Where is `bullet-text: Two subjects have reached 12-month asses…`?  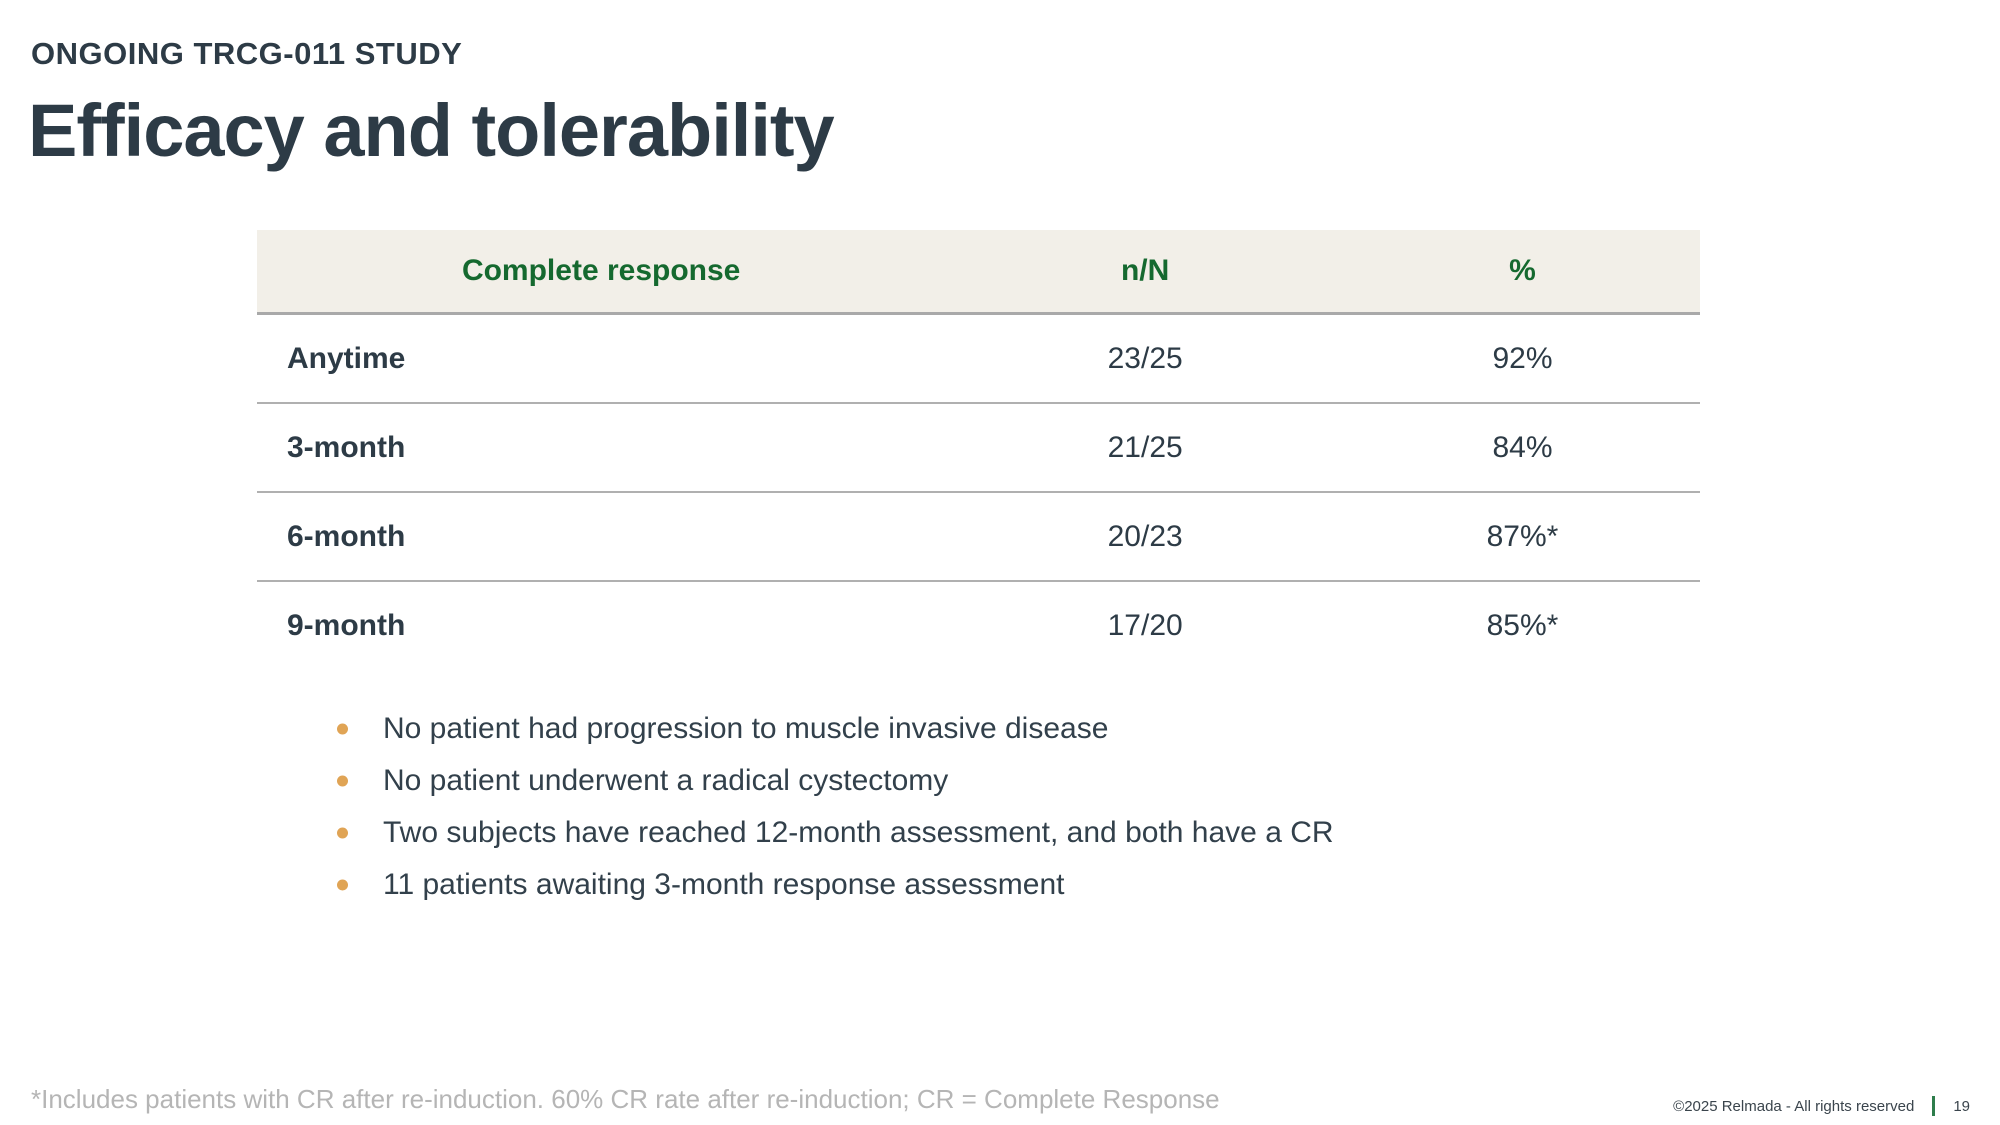
bullet-text: Two subjects have reached 12-month asses… is located at coordinates (858, 832).